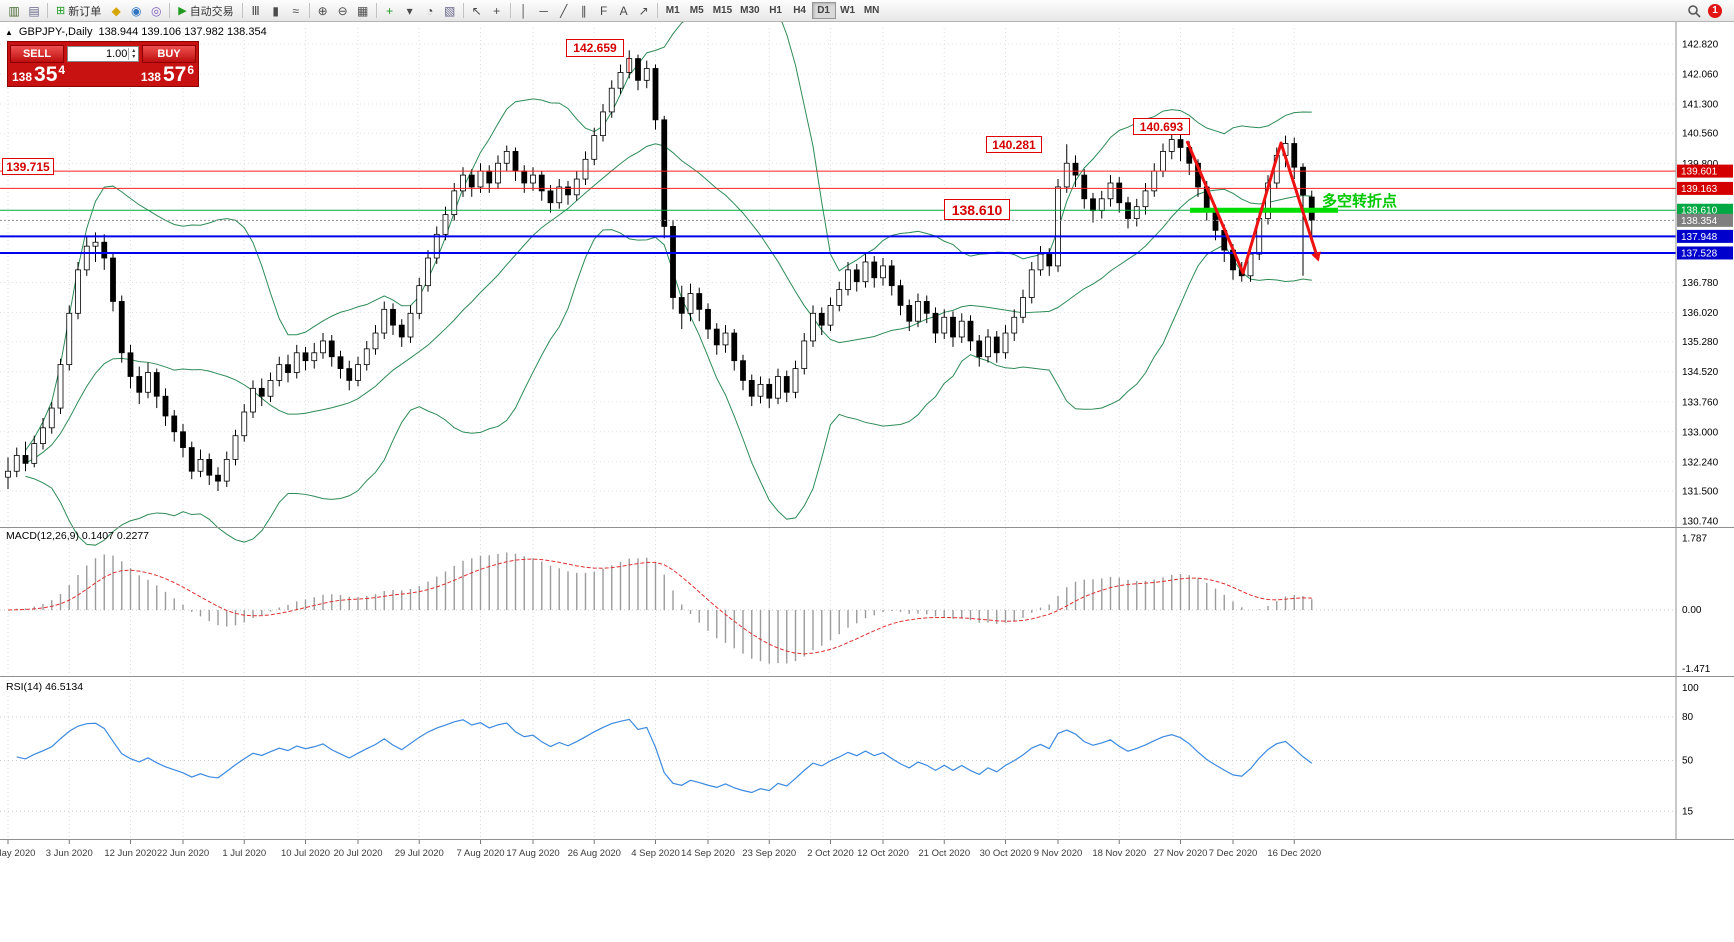  What do you see at coordinates (37, 54) in the screenshot?
I see `sell-button: SELL` at bounding box center [37, 54].